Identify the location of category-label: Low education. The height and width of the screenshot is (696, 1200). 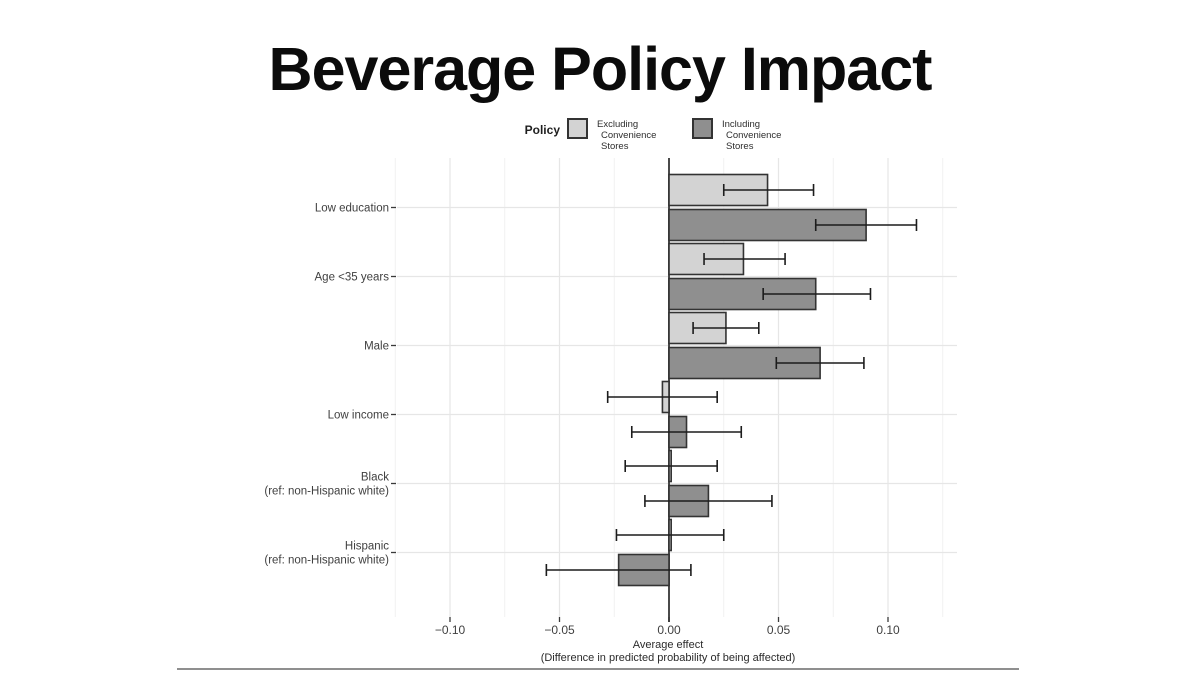
(352, 209).